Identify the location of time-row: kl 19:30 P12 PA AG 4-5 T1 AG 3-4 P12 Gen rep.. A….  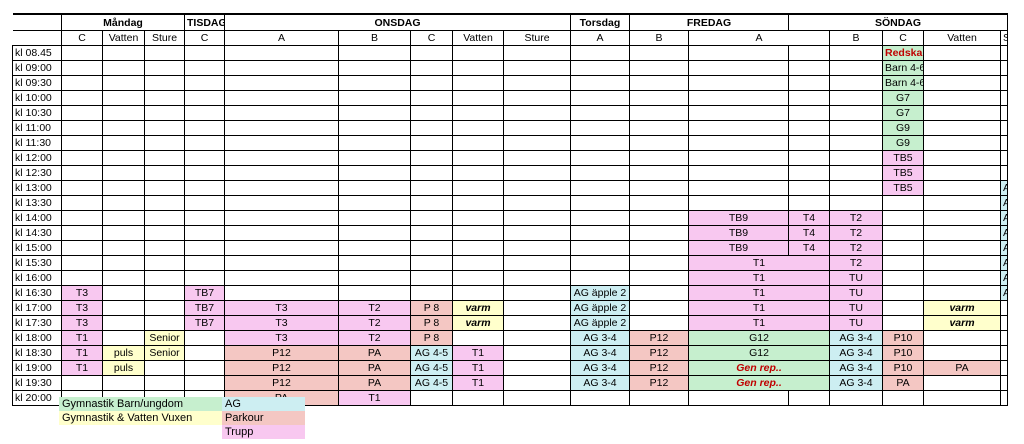
(510, 383).